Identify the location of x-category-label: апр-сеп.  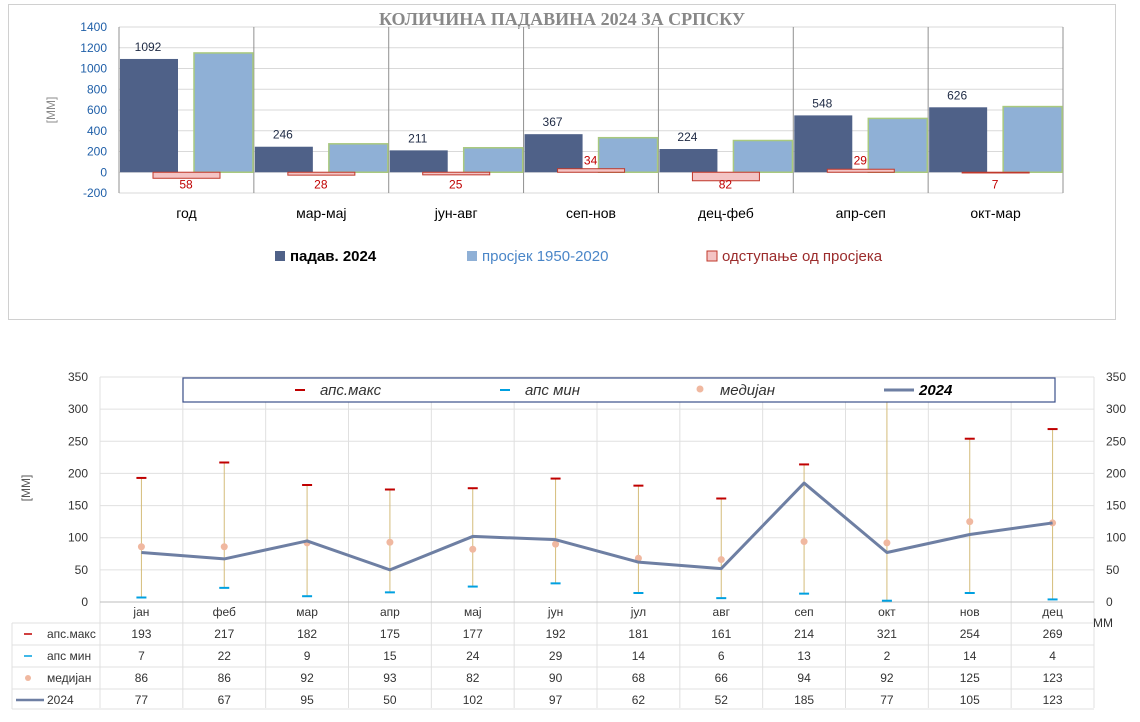
(861, 213).